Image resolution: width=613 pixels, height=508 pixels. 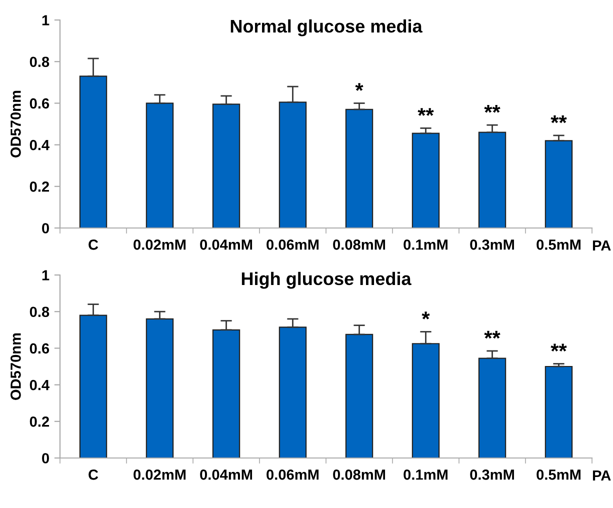 What do you see at coordinates (327, 280) in the screenshot?
I see `chart-title: High glucose media` at bounding box center [327, 280].